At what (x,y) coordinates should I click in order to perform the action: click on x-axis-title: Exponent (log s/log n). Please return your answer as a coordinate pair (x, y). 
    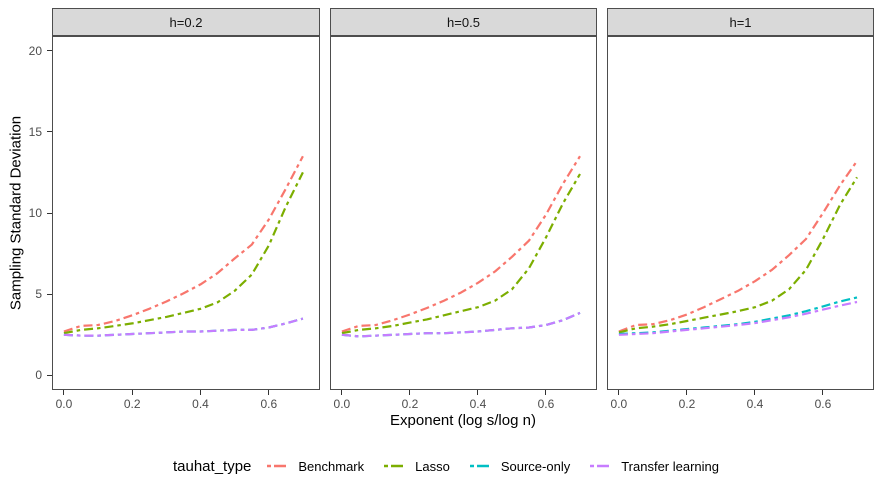
    Looking at the image, I should click on (463, 420).